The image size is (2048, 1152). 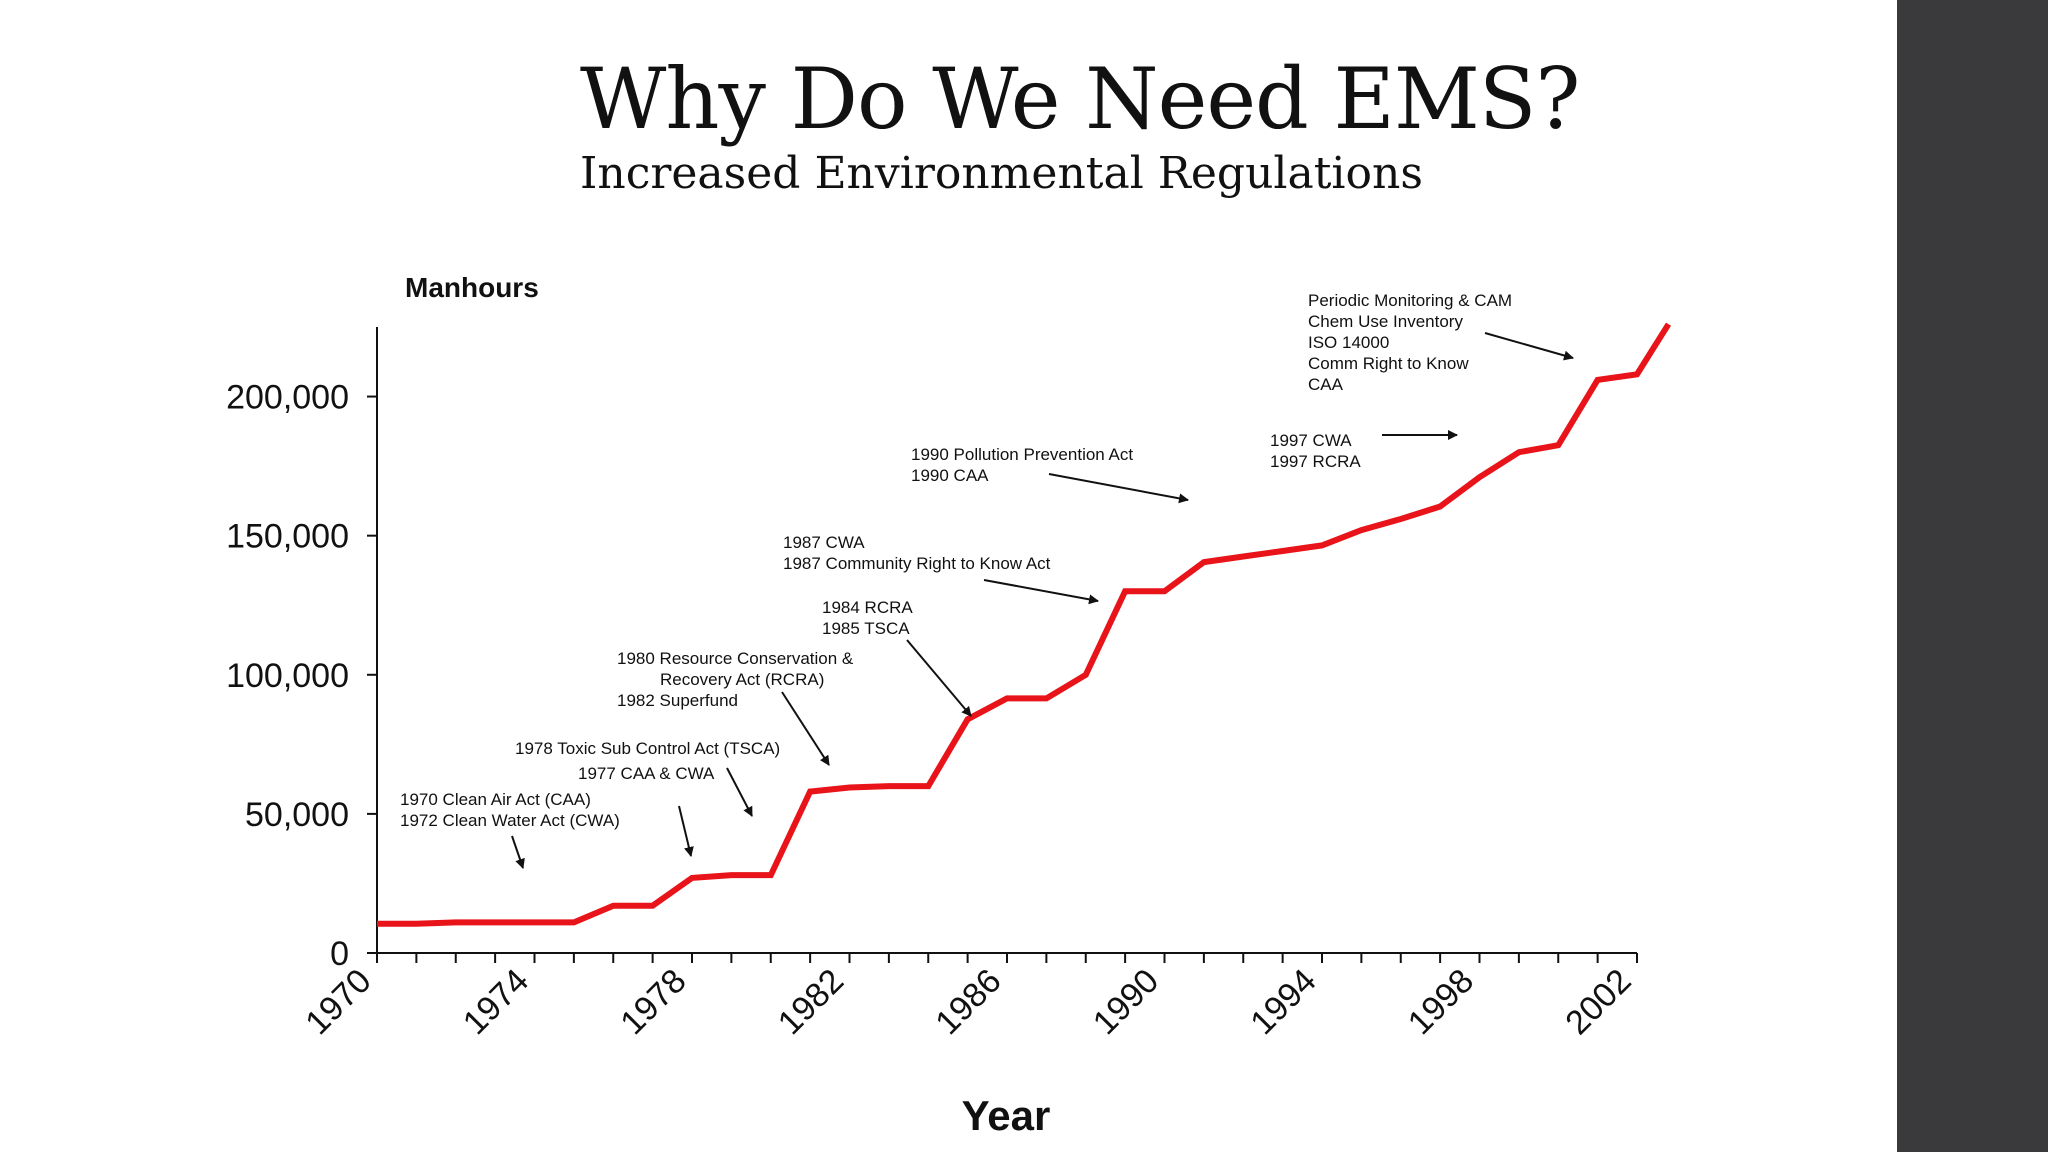 I want to click on annotation-label: Recovery Act (RCRA), so click(x=742, y=679).